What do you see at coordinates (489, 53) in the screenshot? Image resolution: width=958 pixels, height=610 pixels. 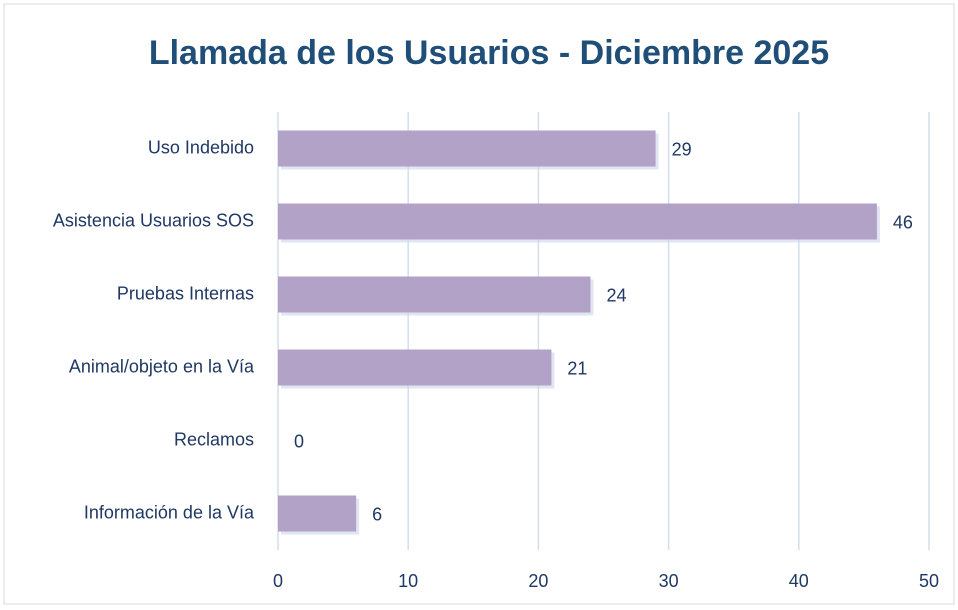 I see `chart-title: Llamada de los Usuarios - Diciembre 2025` at bounding box center [489, 53].